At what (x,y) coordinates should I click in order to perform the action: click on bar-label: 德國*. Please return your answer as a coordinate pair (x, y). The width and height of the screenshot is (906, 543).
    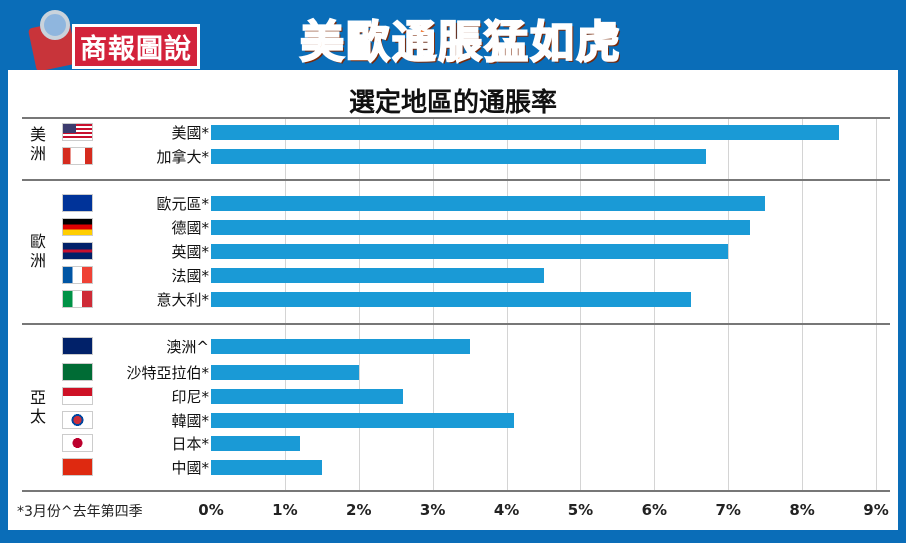
    Looking at the image, I should click on (190, 228).